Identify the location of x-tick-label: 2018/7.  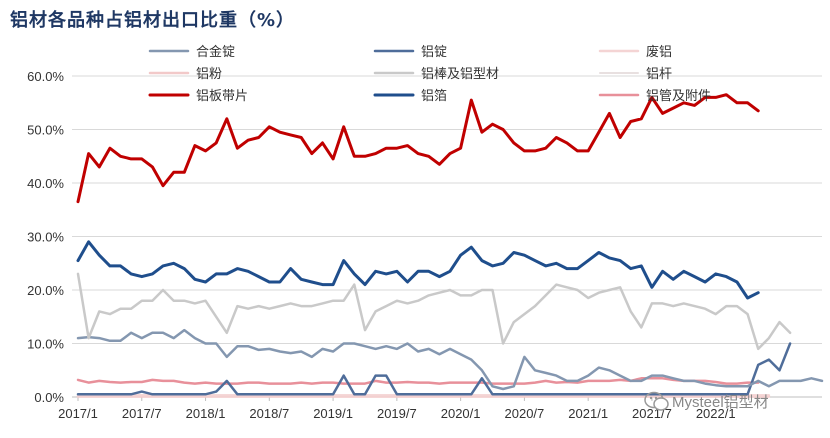
(269, 413).